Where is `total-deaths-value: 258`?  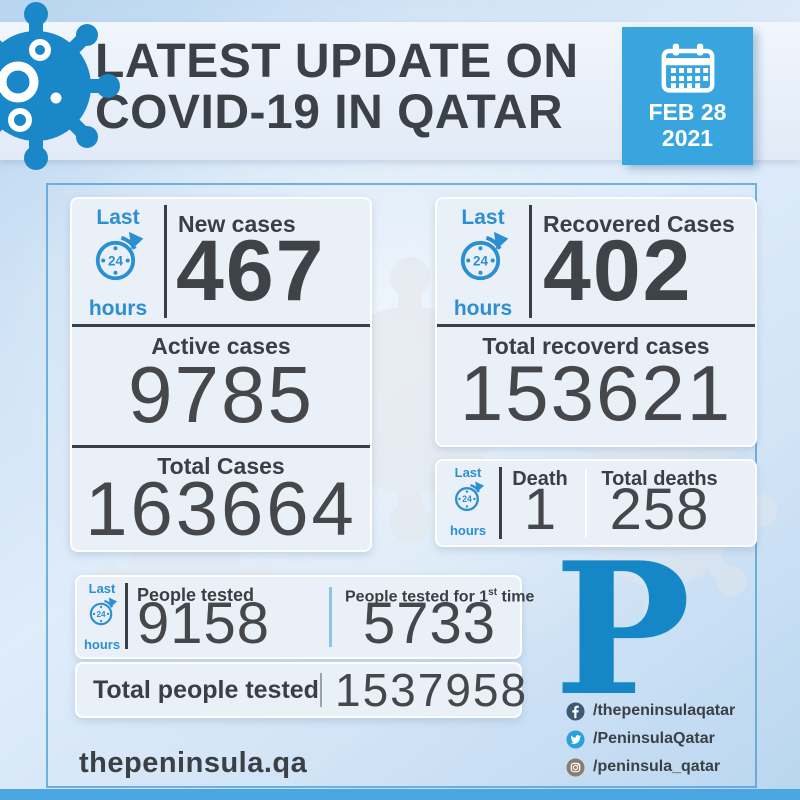
total-deaths-value: 258 is located at coordinates (659, 509).